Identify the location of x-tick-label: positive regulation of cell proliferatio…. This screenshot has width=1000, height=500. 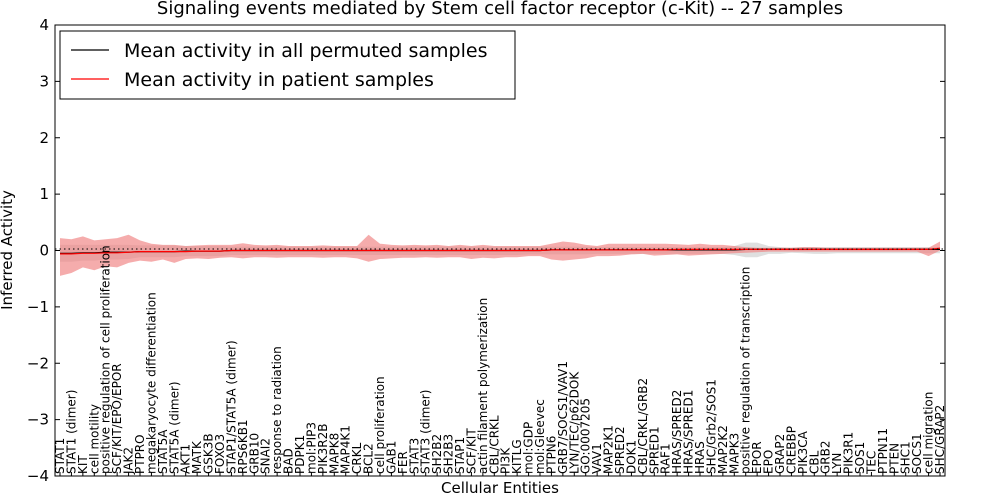
(106, 359).